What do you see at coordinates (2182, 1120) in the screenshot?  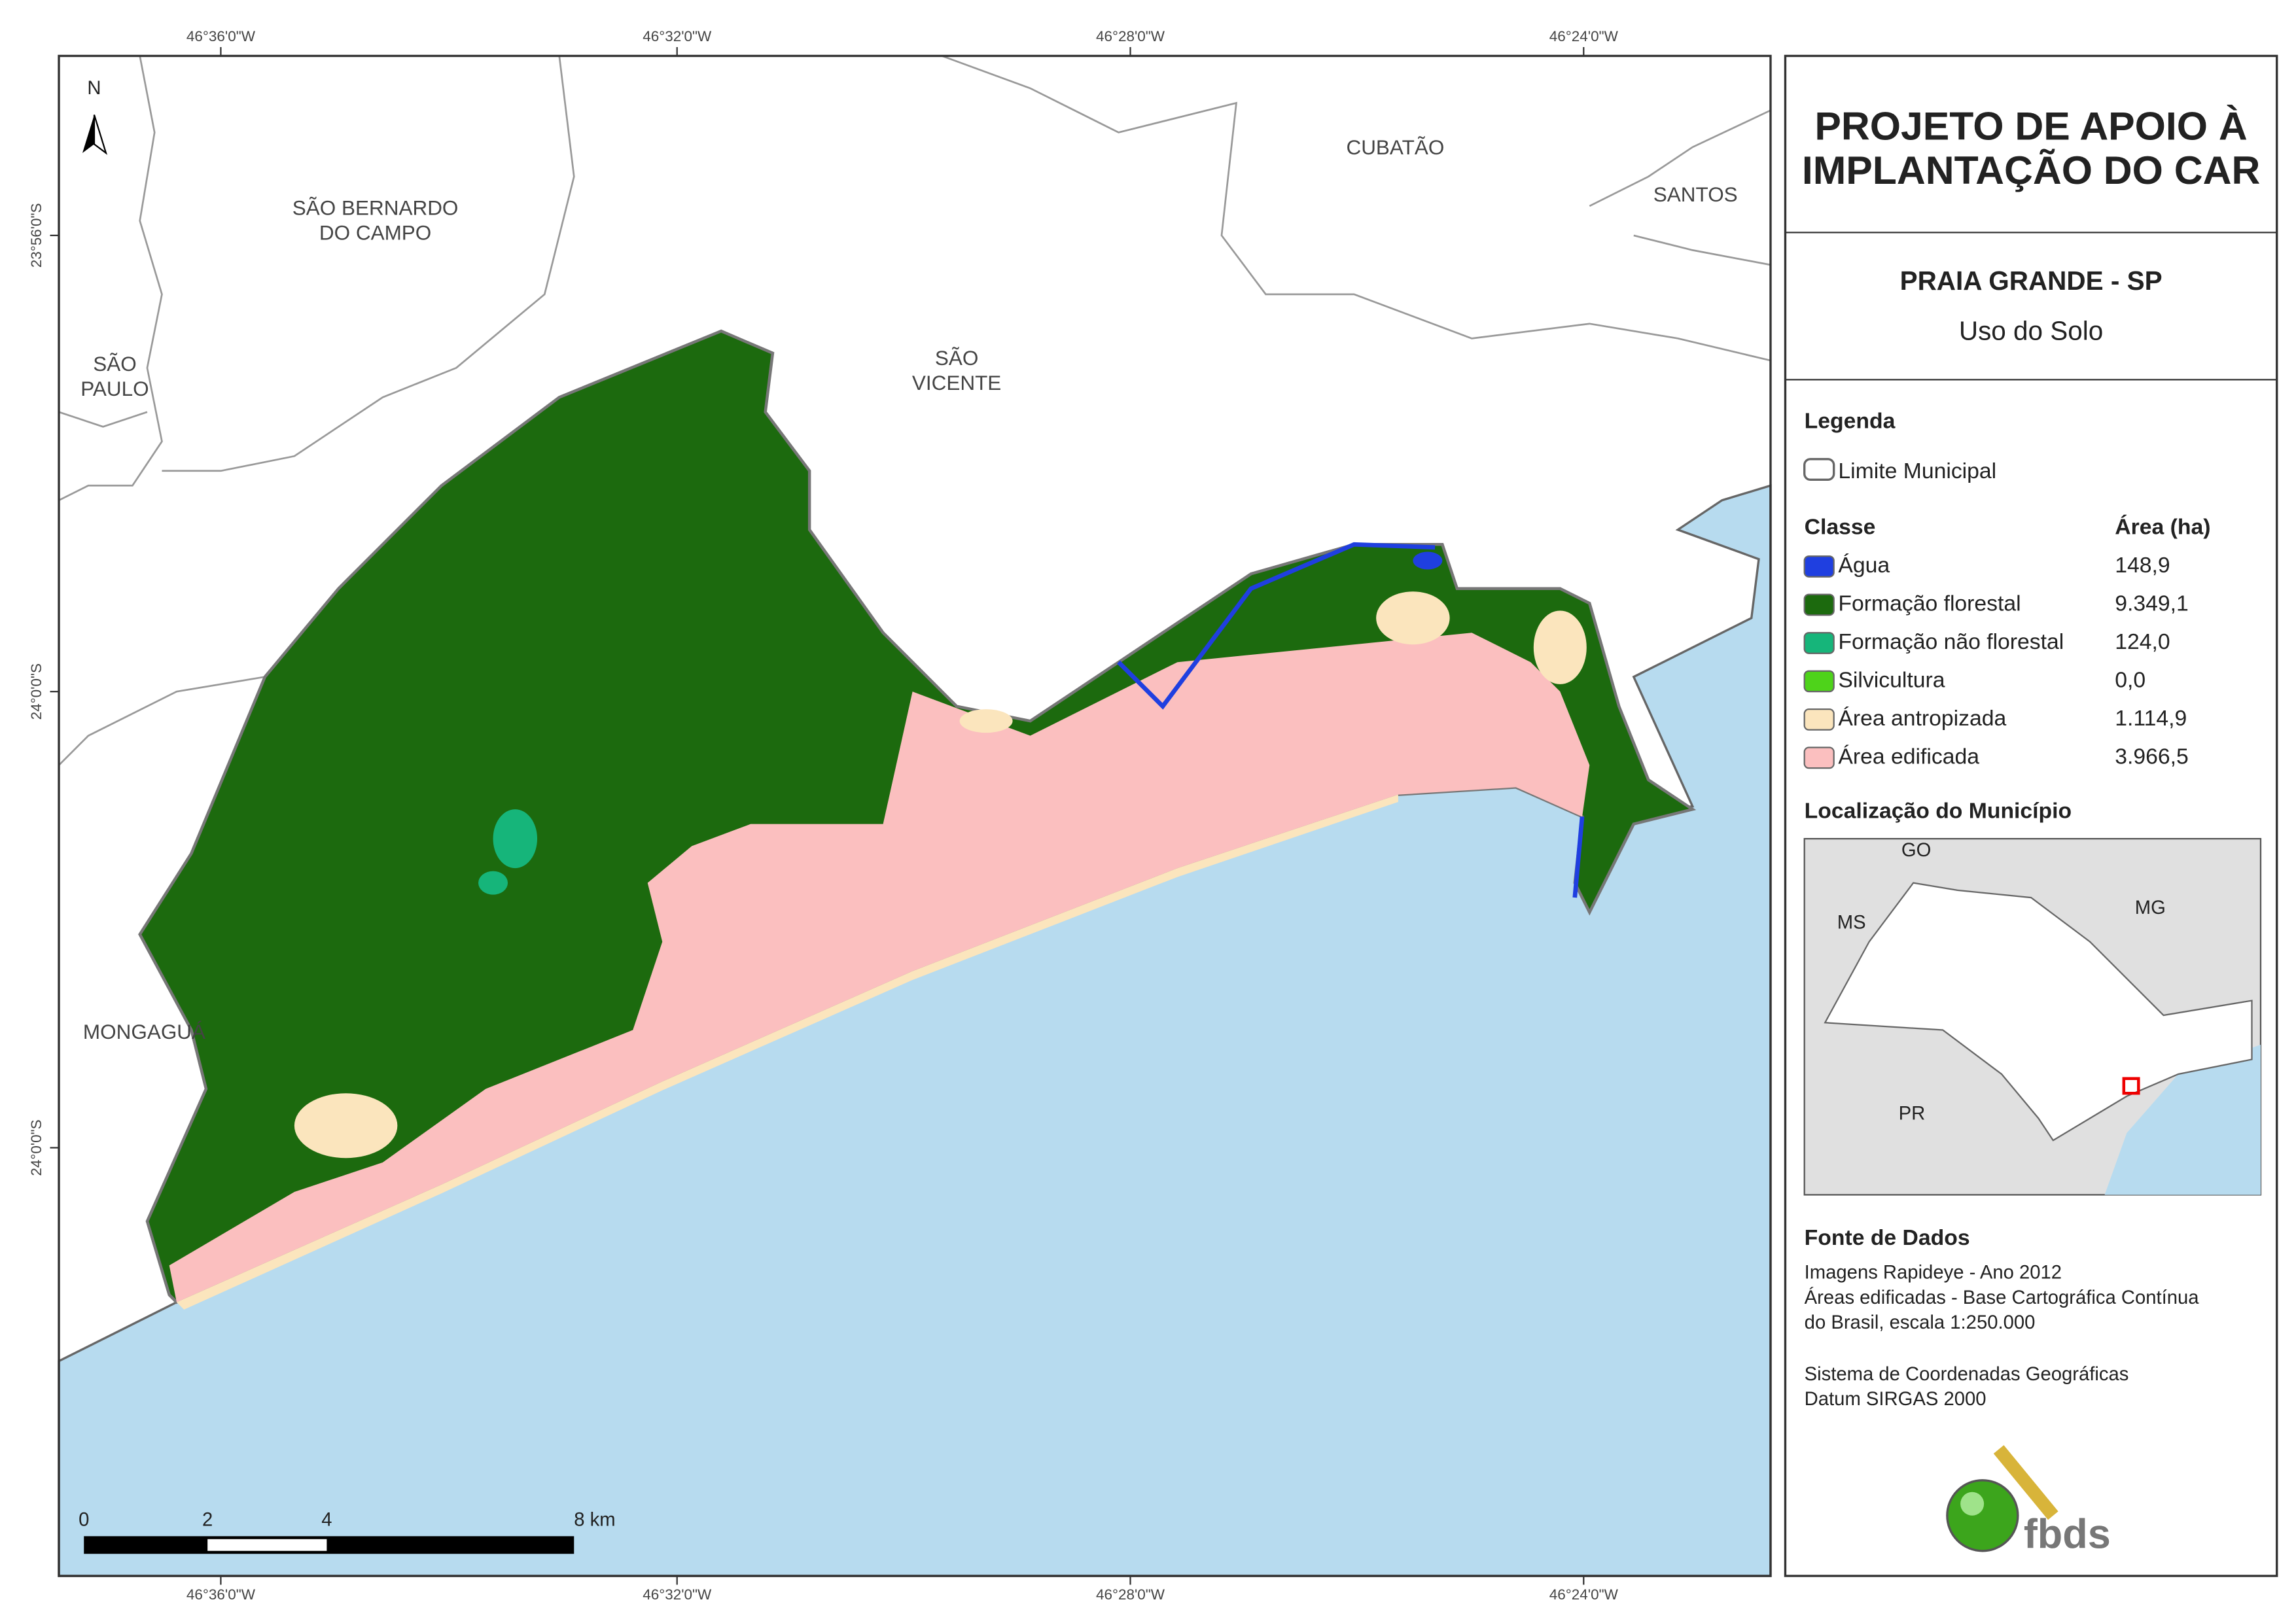 I see `inset-ocean` at bounding box center [2182, 1120].